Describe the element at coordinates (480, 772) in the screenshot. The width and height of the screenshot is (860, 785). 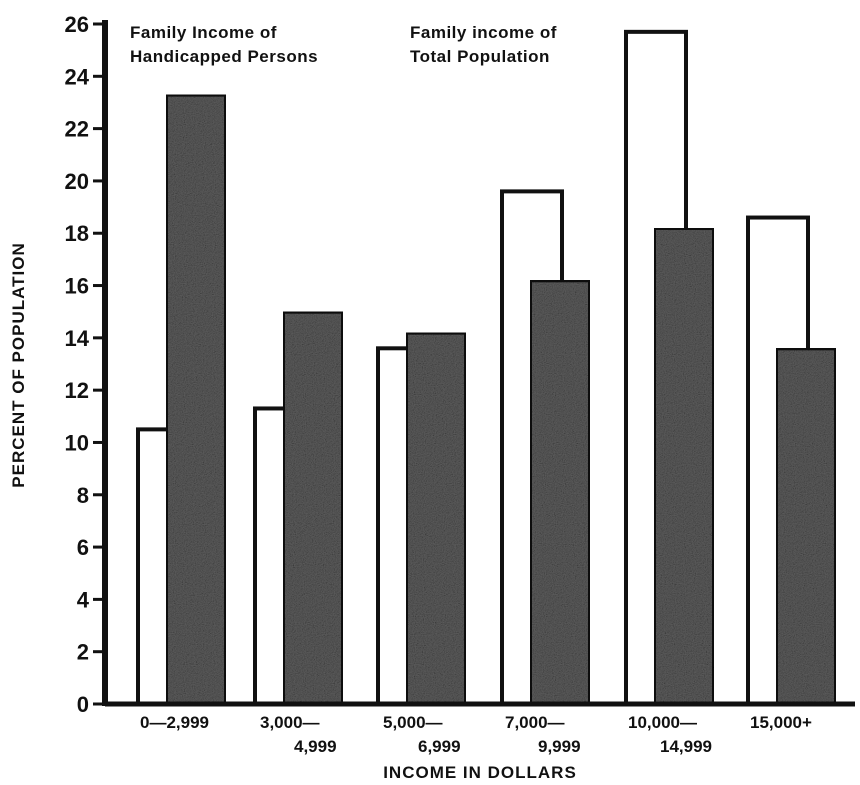
I see `x-axis-title: INCOME IN DOLLARS` at that location.